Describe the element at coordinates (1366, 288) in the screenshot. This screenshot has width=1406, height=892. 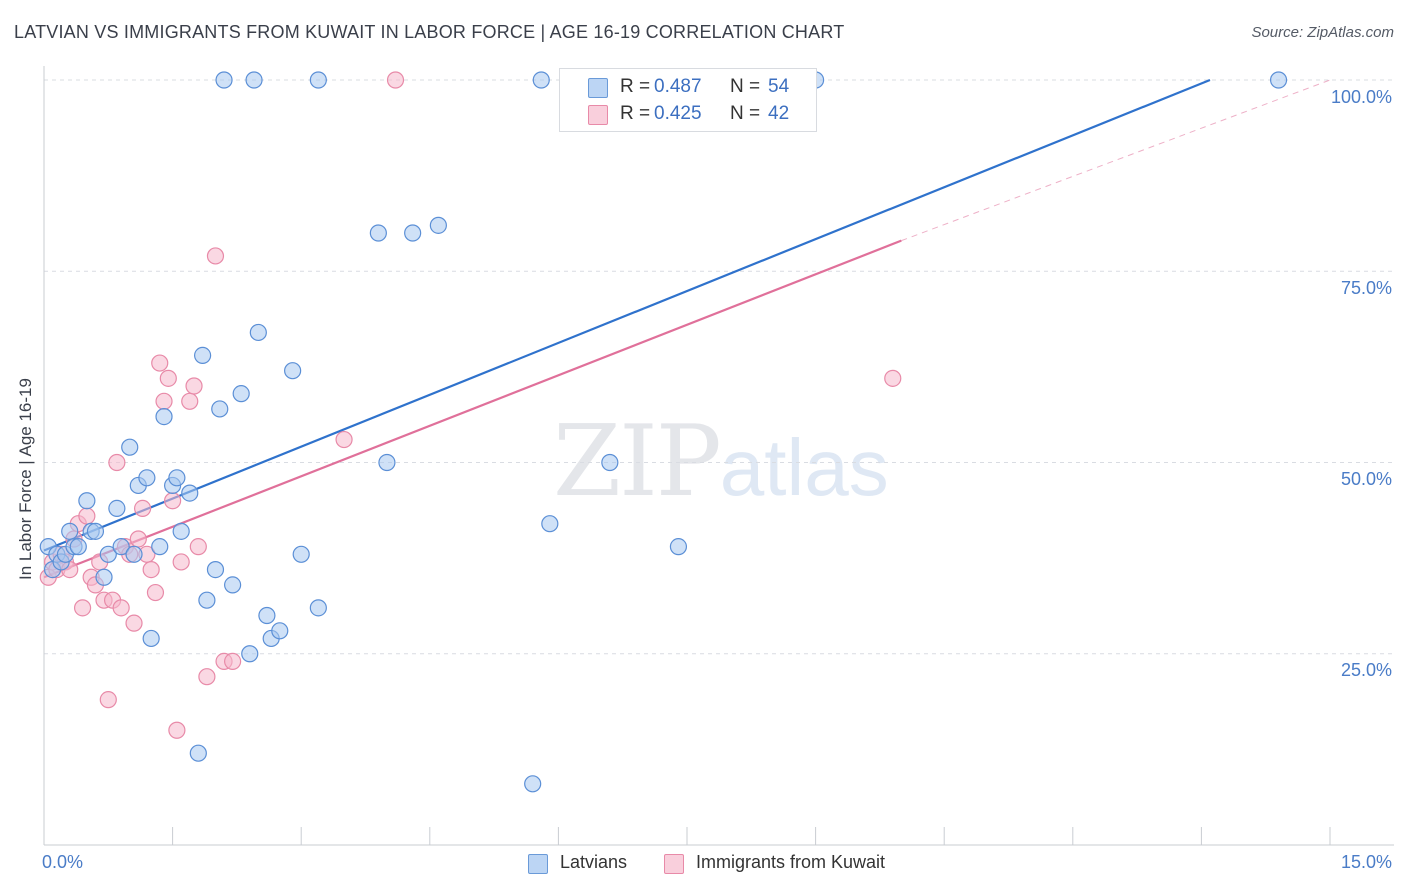
I see `y-tick-75: 75.0%` at that location.